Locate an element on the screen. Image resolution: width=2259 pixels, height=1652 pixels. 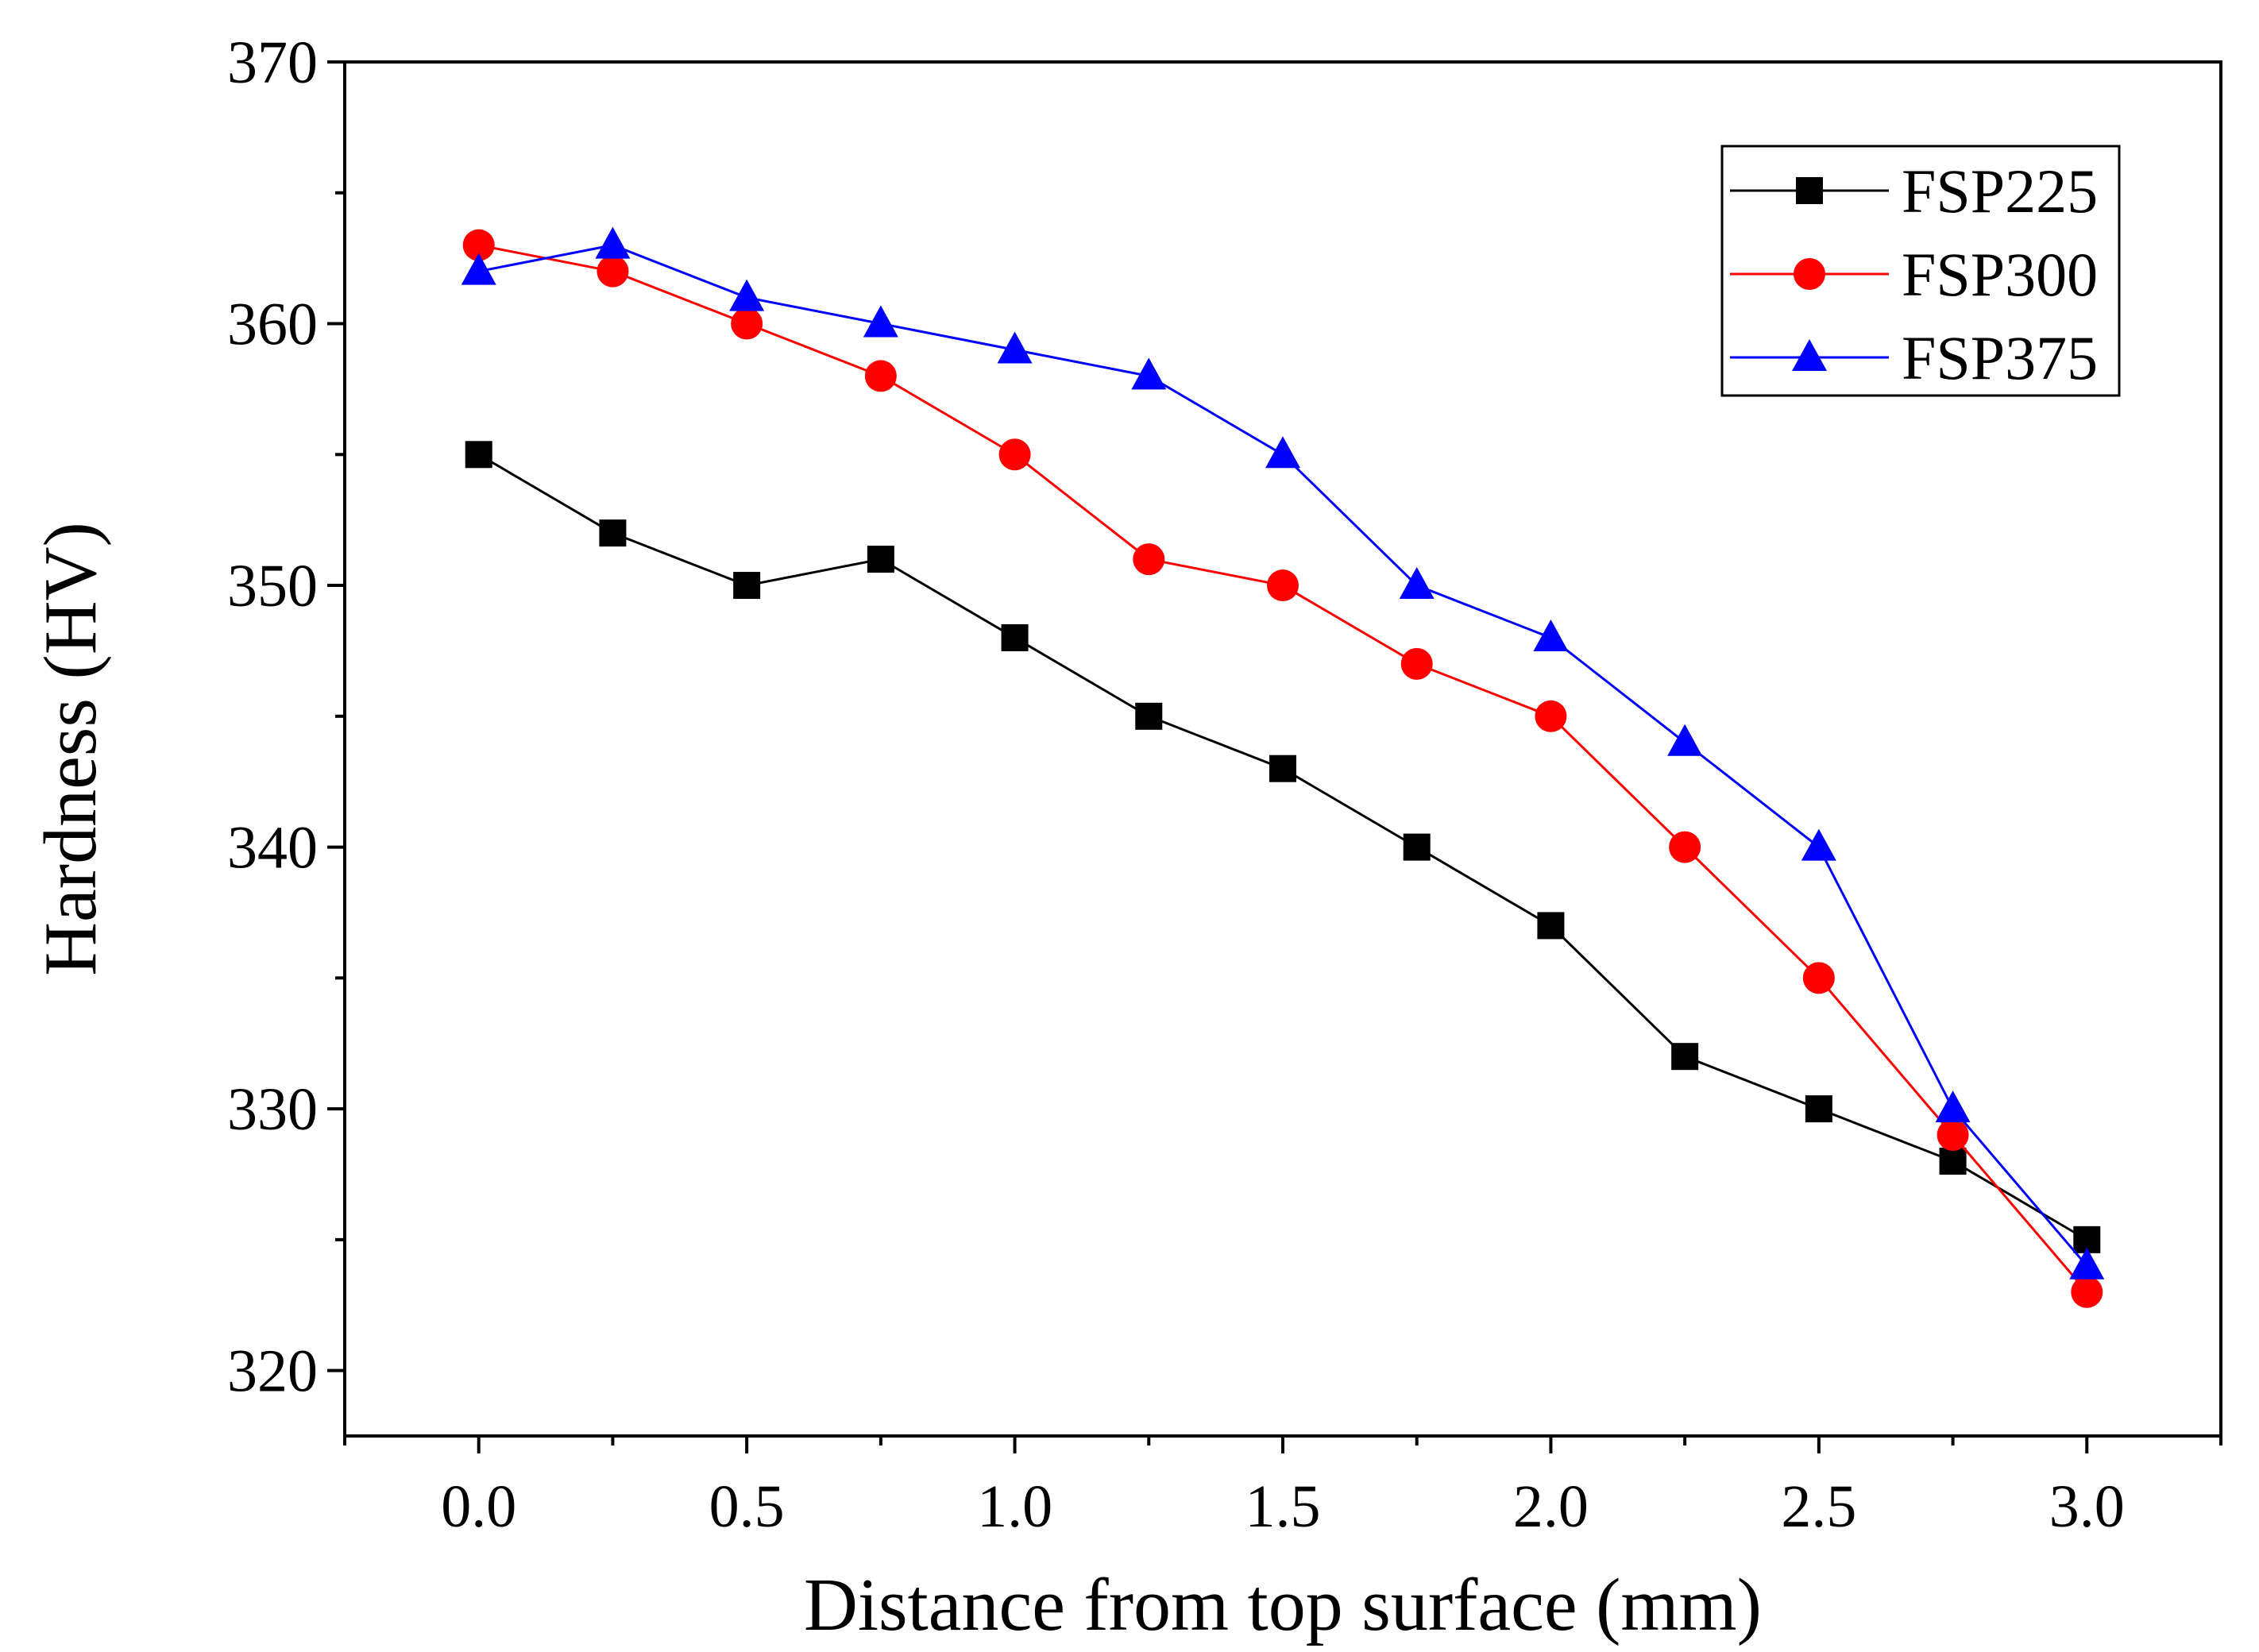
x-axis-title: Distance from top surface (mm) is located at coordinates (1283, 1605).